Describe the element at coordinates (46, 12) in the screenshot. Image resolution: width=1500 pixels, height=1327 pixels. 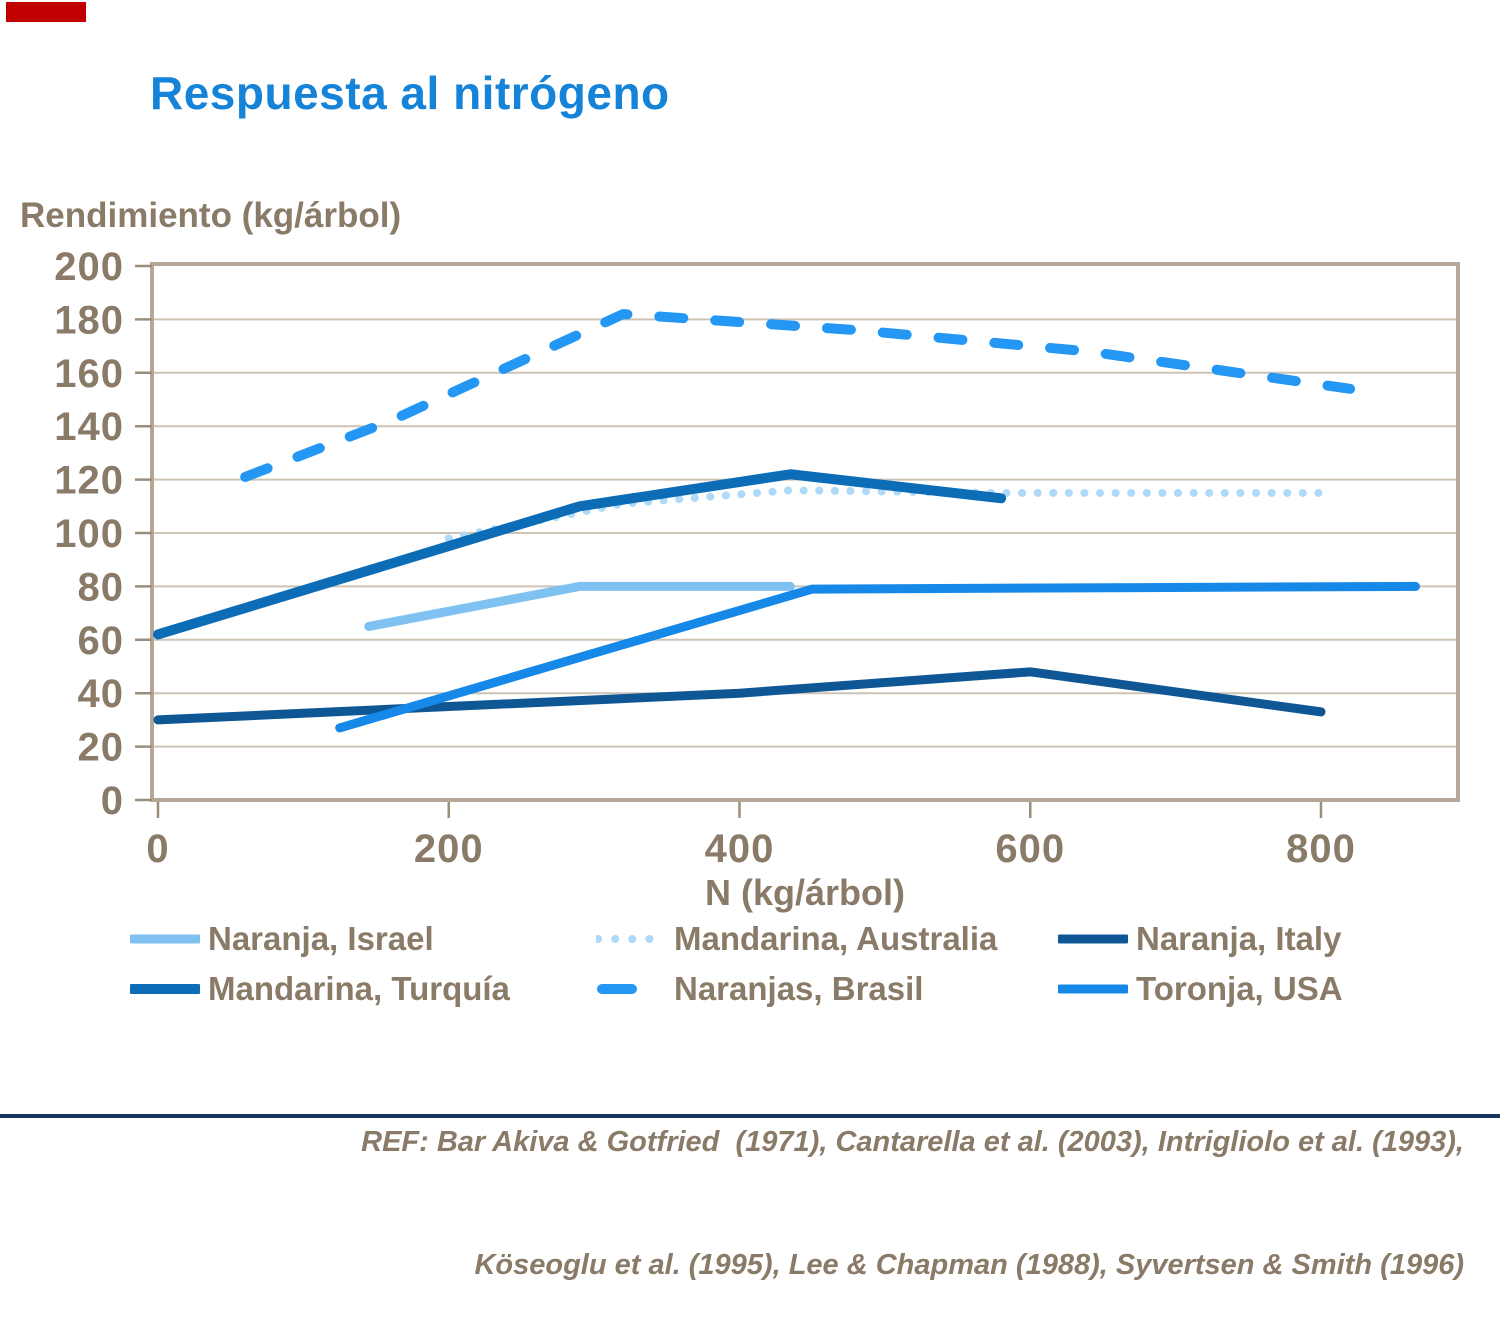
I see `corner-accent-bar` at that location.